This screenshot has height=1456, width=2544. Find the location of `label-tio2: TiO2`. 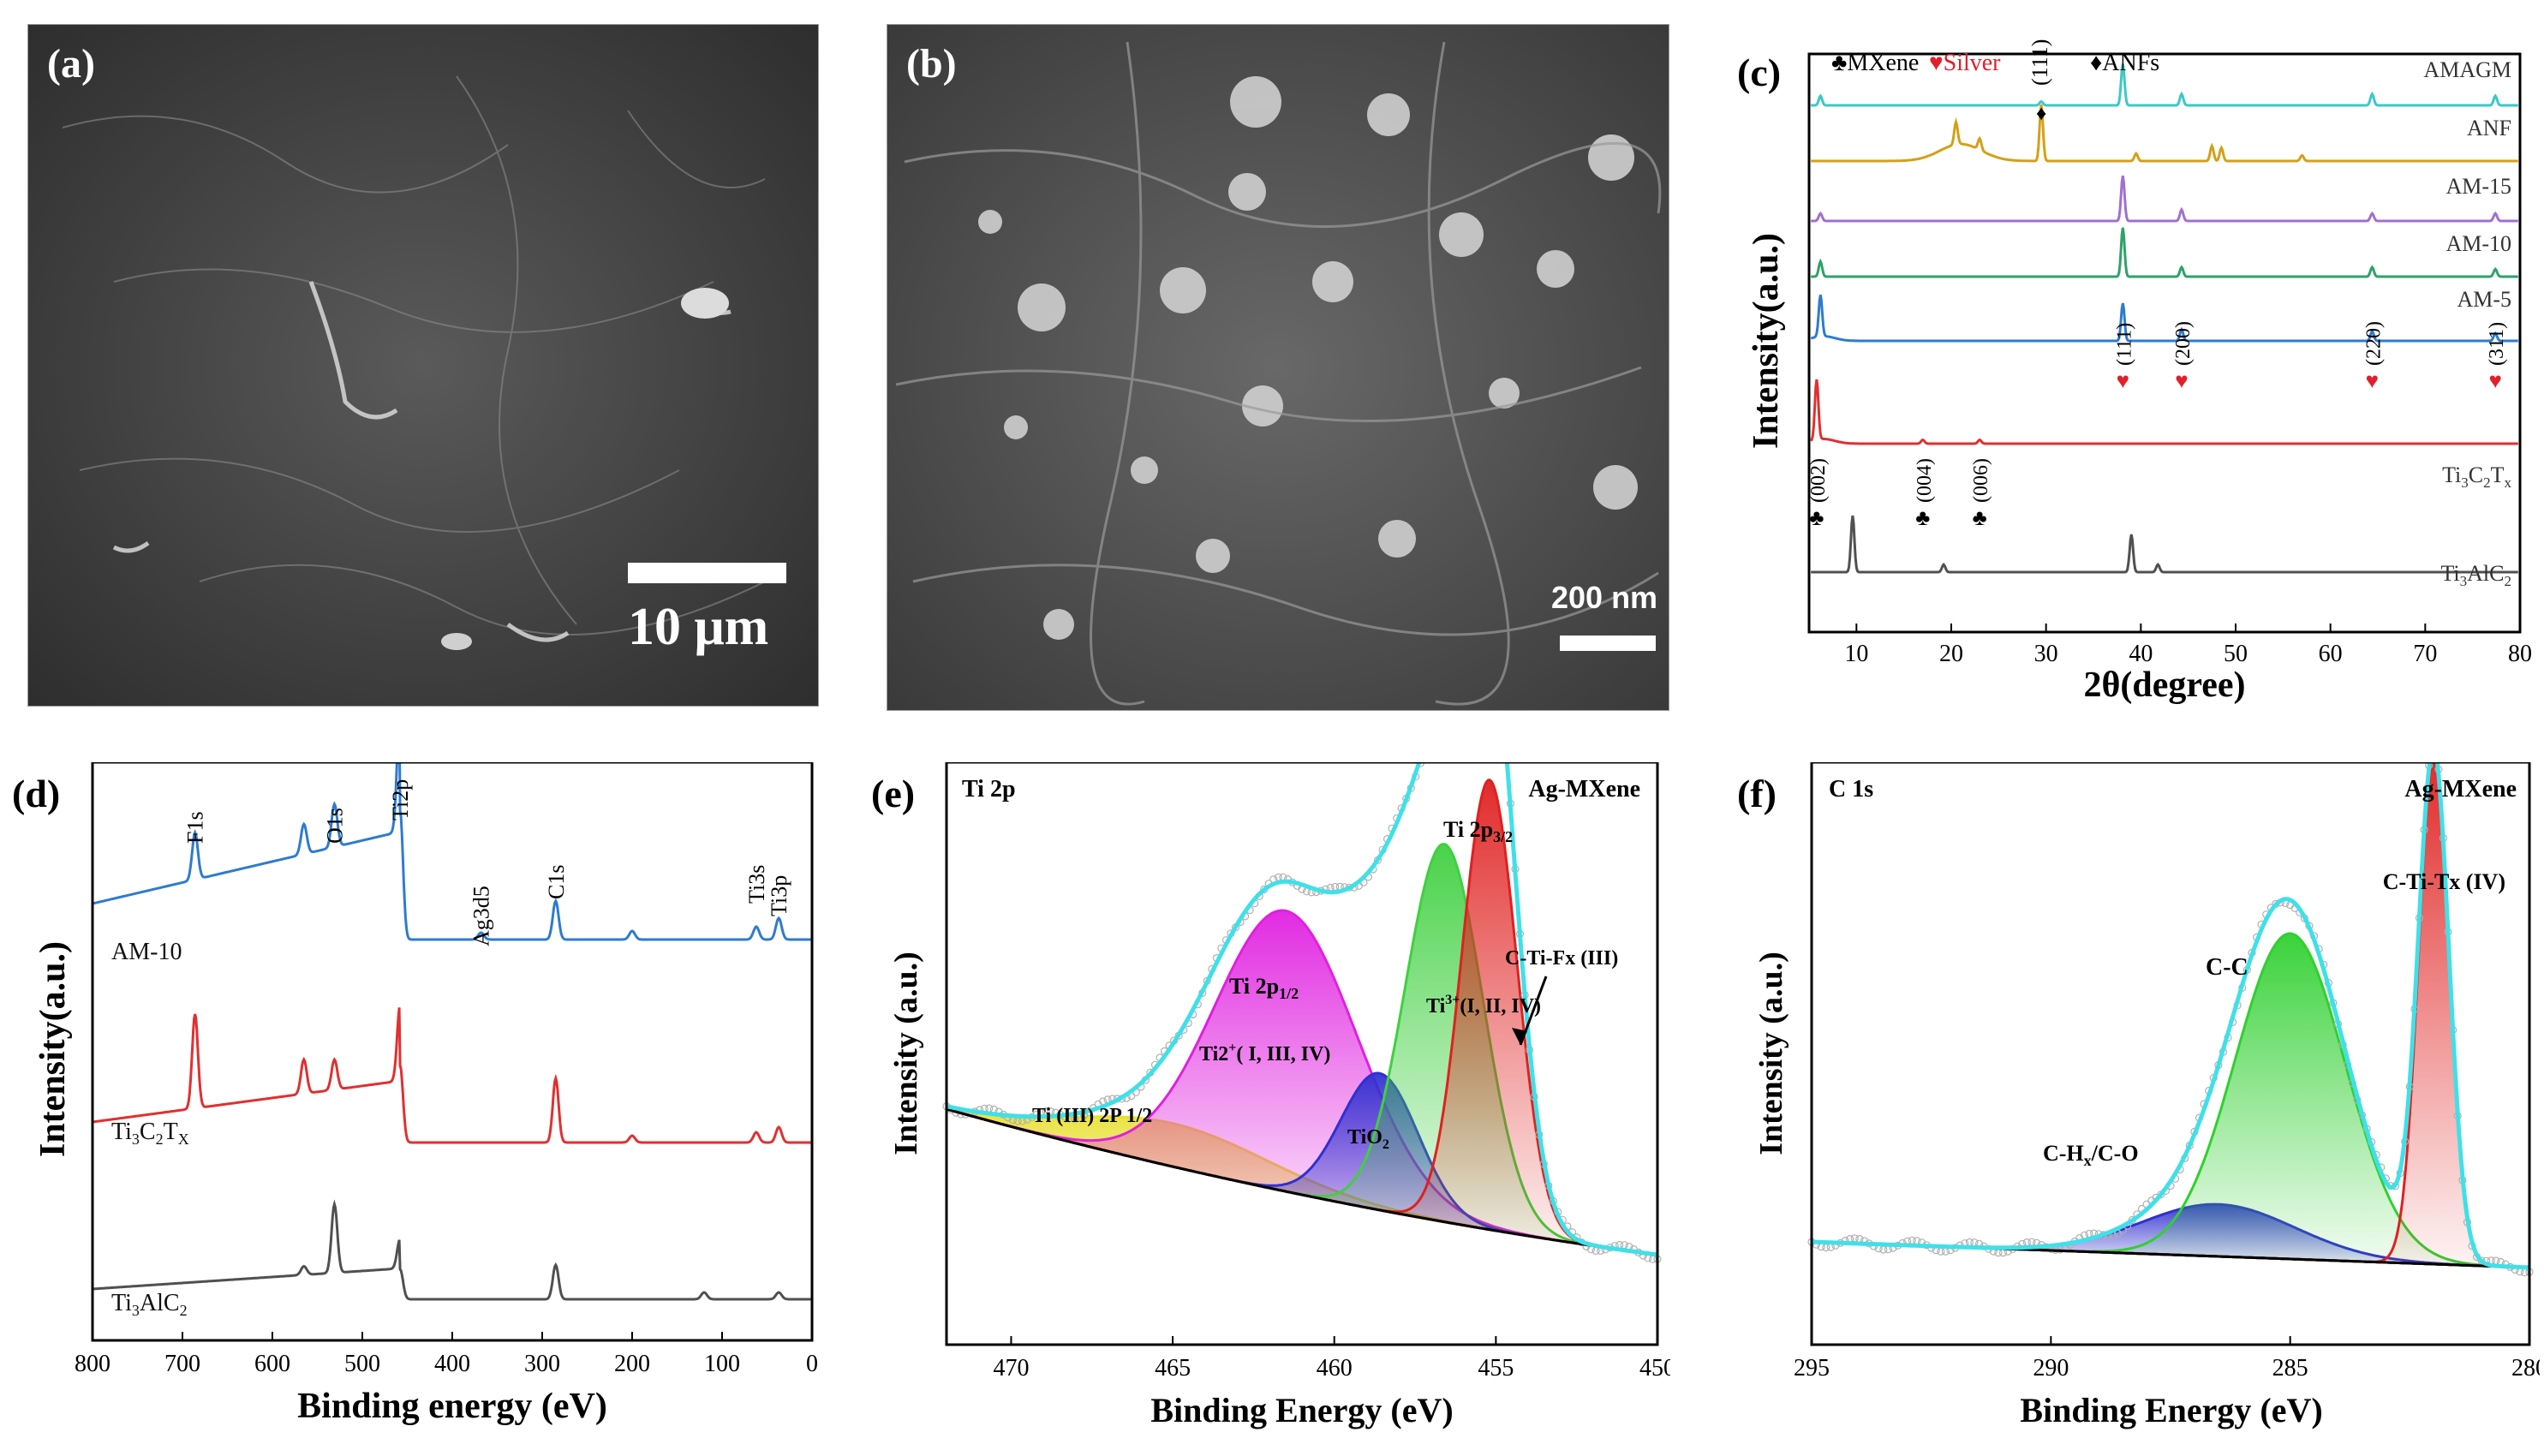

label-tio2: TiO2 is located at coordinates (1368, 1139).